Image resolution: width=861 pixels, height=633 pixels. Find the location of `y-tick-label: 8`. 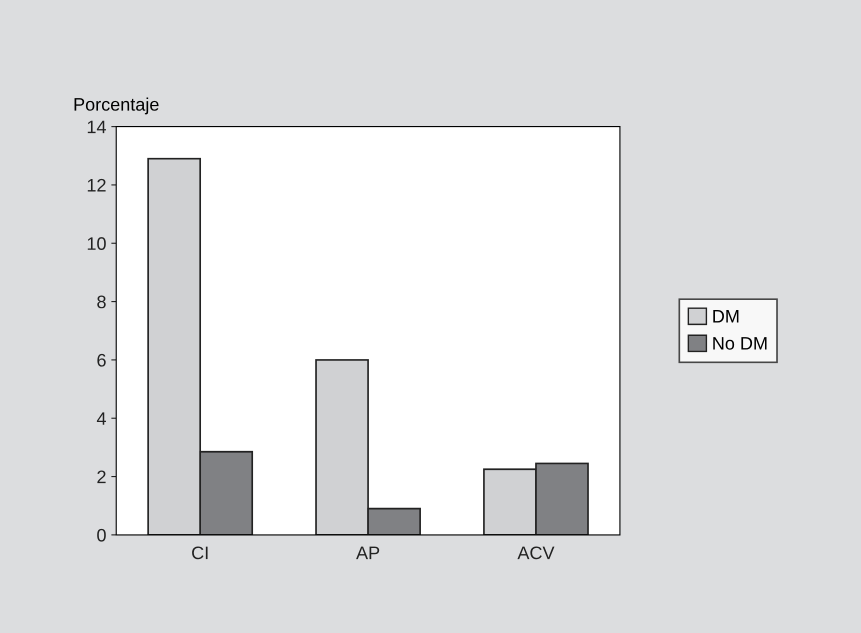

y-tick-label: 8 is located at coordinates (101, 302).